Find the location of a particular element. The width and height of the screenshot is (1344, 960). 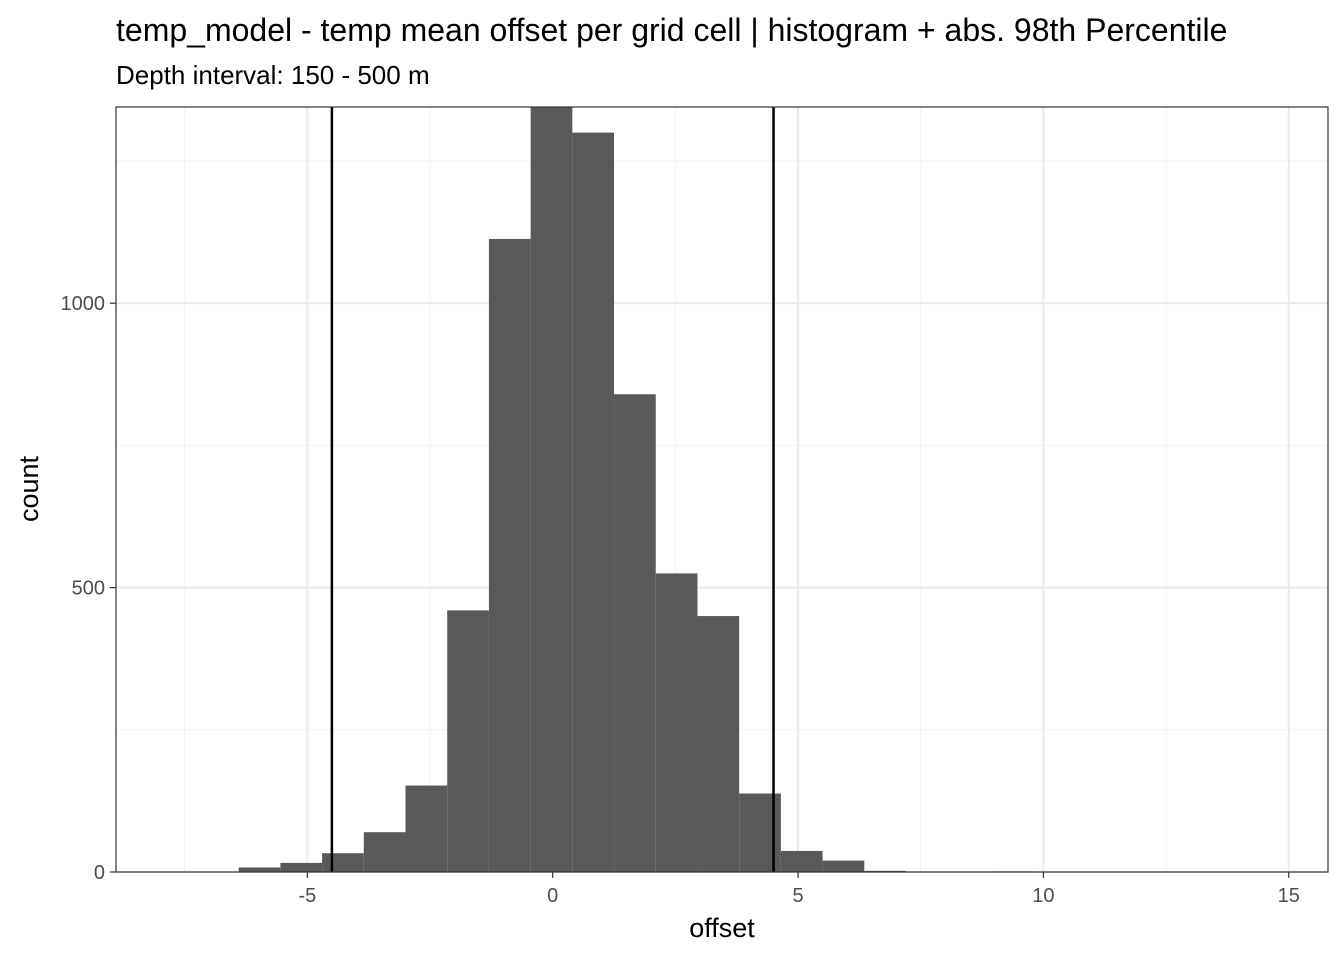

y-axis-ticks: 0 500 1000 is located at coordinates (88, 588).